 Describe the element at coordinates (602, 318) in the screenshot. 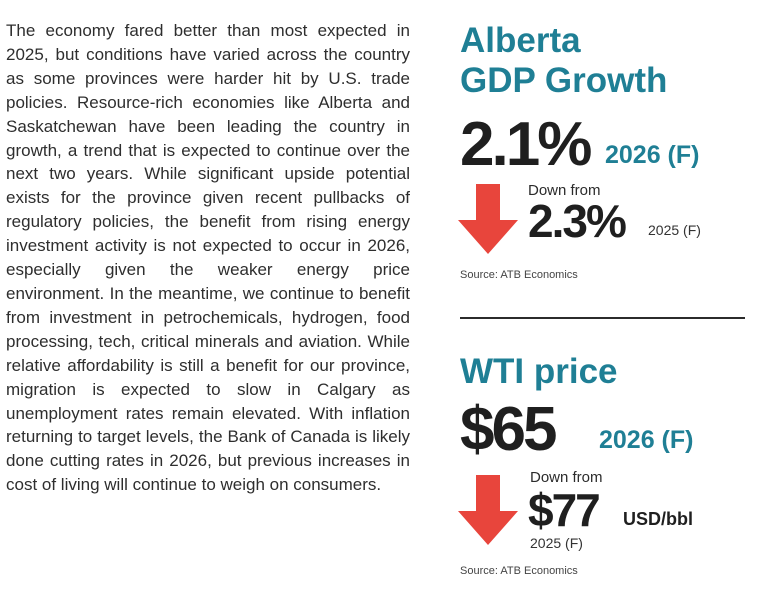

I see `section-divider` at that location.